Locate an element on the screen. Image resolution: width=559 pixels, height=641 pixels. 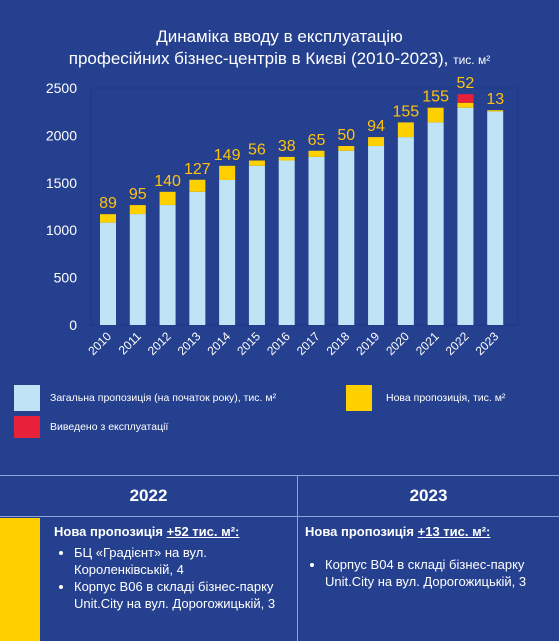
x-tick-label: 2014 is located at coordinates (218, 343).